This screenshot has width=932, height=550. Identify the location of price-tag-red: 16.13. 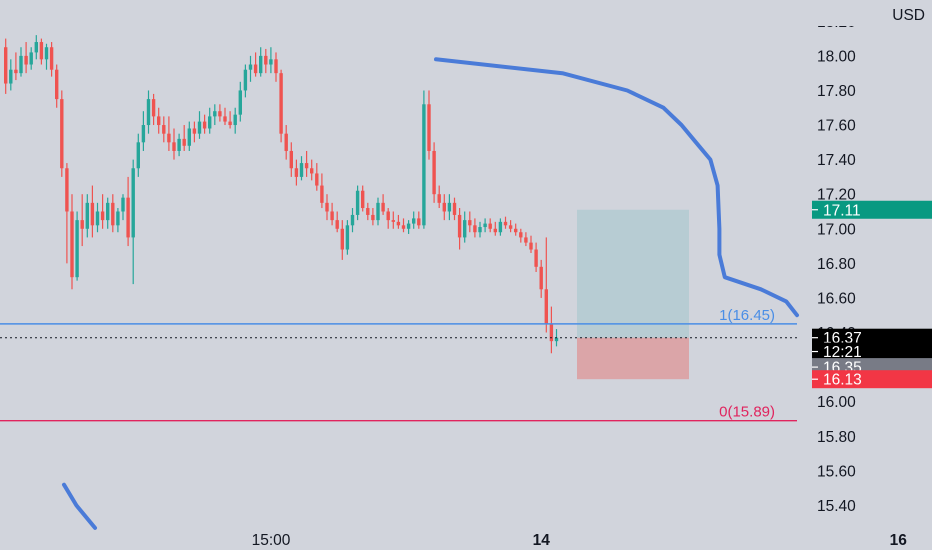
(872, 379).